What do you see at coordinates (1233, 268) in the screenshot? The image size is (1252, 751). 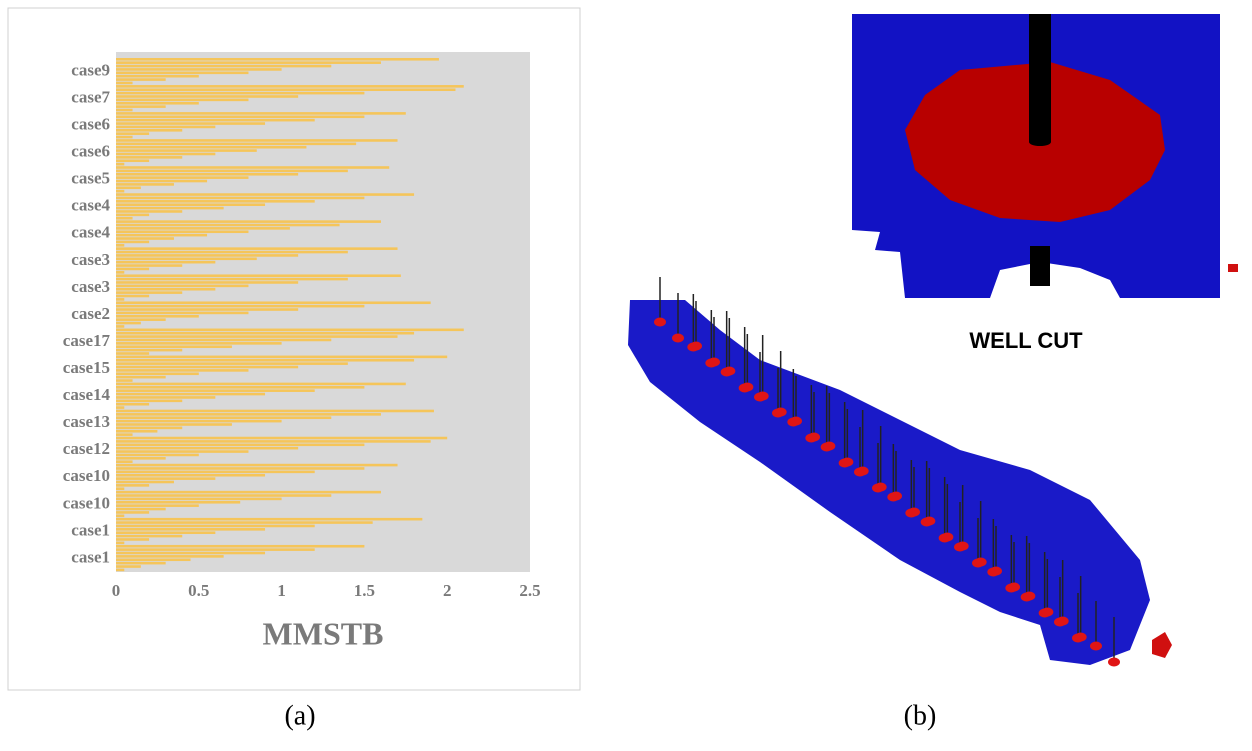 I see `inset-block` at bounding box center [1233, 268].